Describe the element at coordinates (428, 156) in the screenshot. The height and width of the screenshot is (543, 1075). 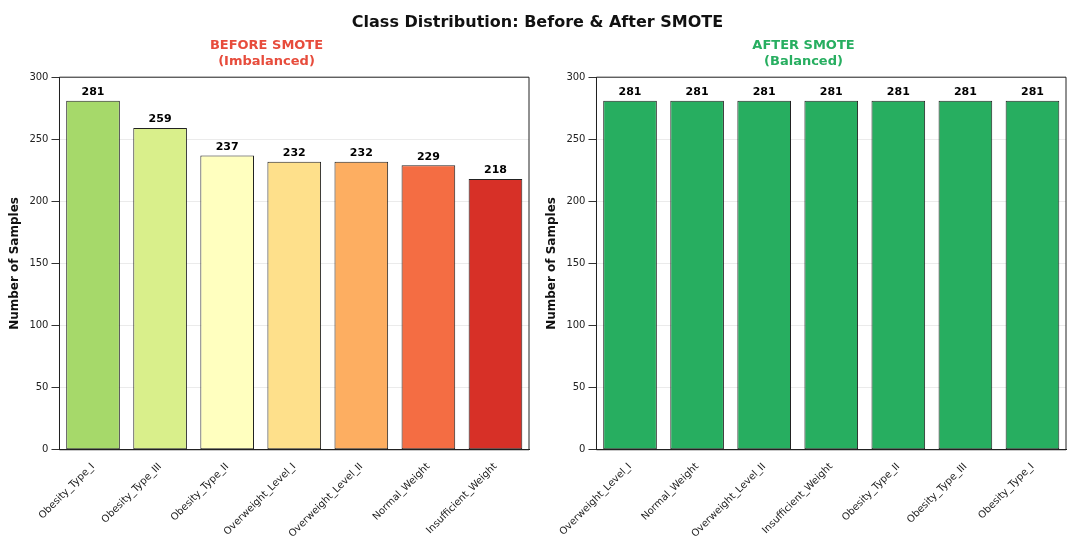
I see `data-label: 229` at that location.